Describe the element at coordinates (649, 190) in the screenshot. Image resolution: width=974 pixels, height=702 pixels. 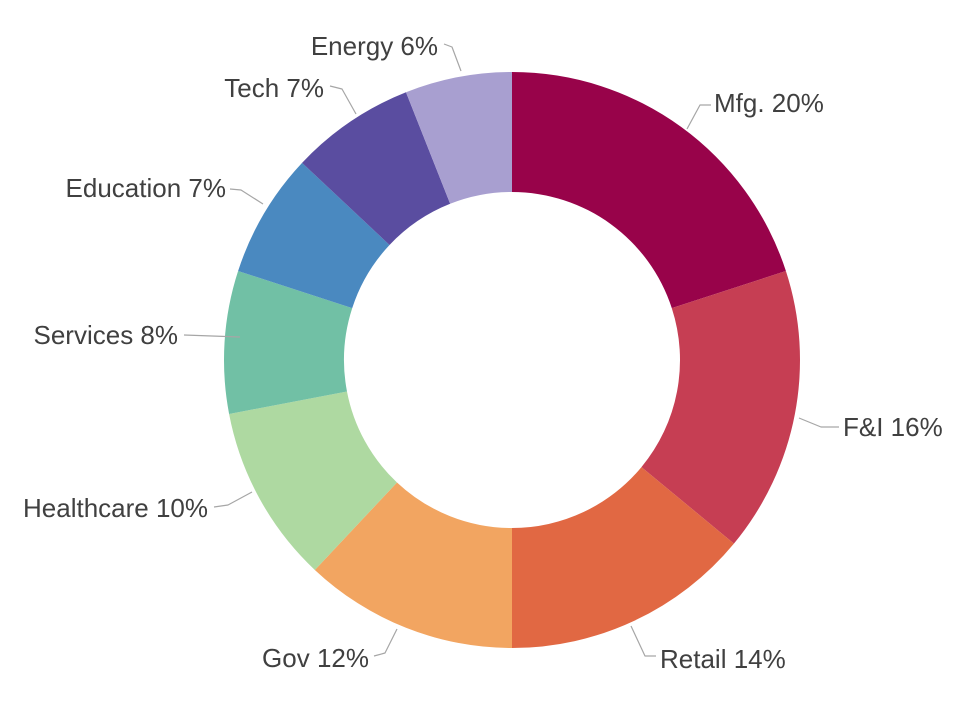
I see `slice-mfg` at that location.